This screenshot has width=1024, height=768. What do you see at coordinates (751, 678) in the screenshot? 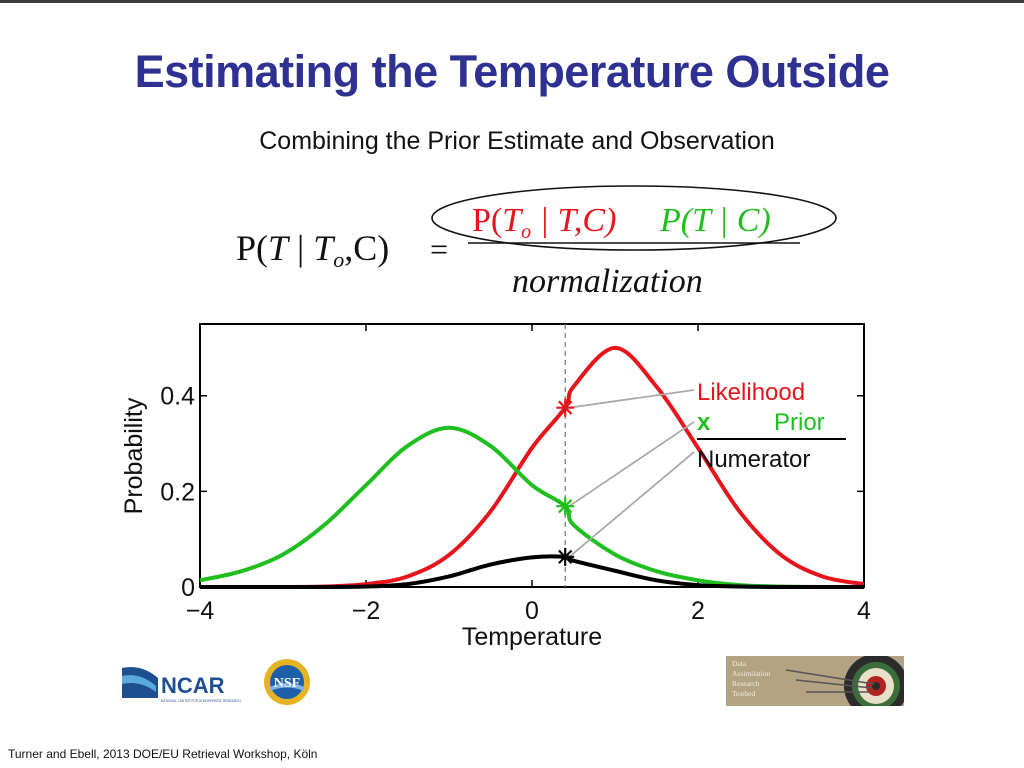
I see `dart-logo-text: Data Assimilation Research Testbed` at bounding box center [751, 678].